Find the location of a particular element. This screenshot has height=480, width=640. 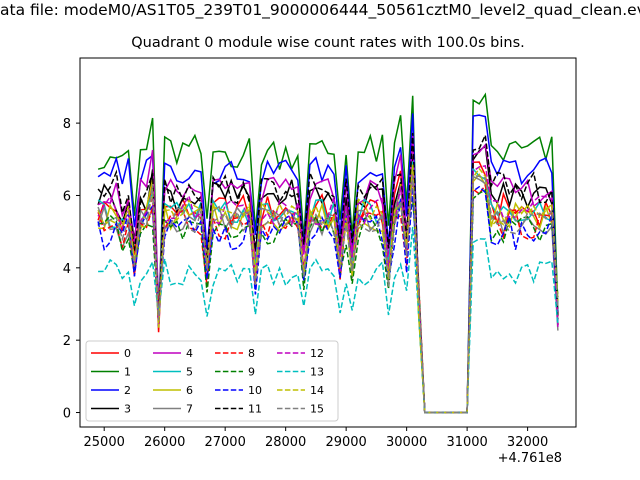

legend-label-9: 9 is located at coordinates (251, 372).